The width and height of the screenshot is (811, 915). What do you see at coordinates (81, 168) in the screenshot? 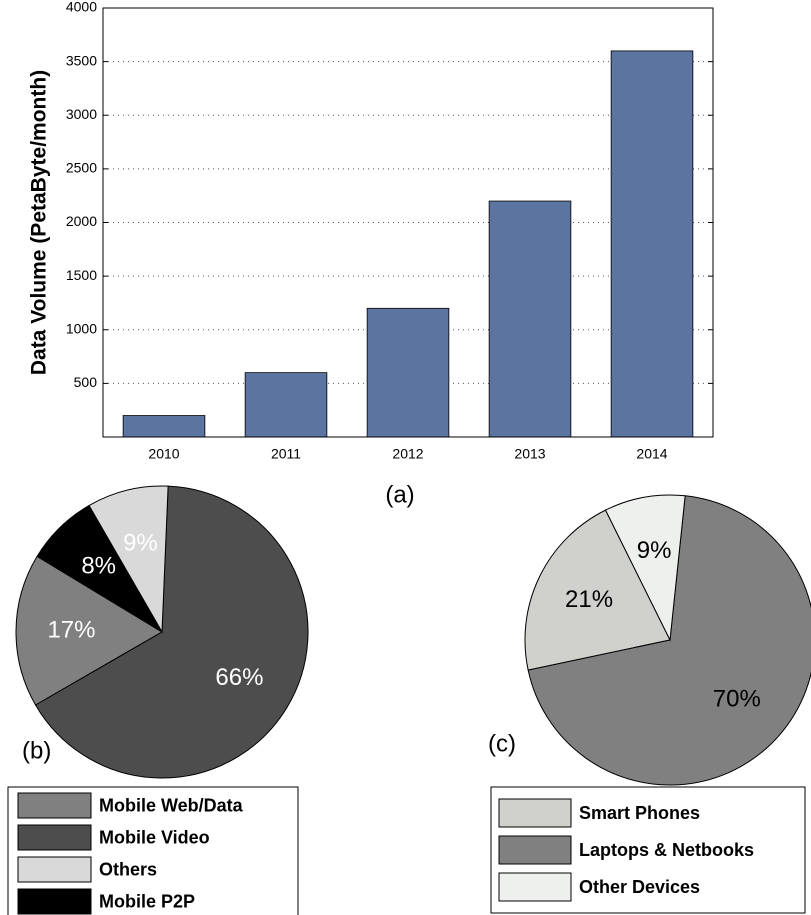
I see `y-tick-label: 2500` at bounding box center [81, 168].